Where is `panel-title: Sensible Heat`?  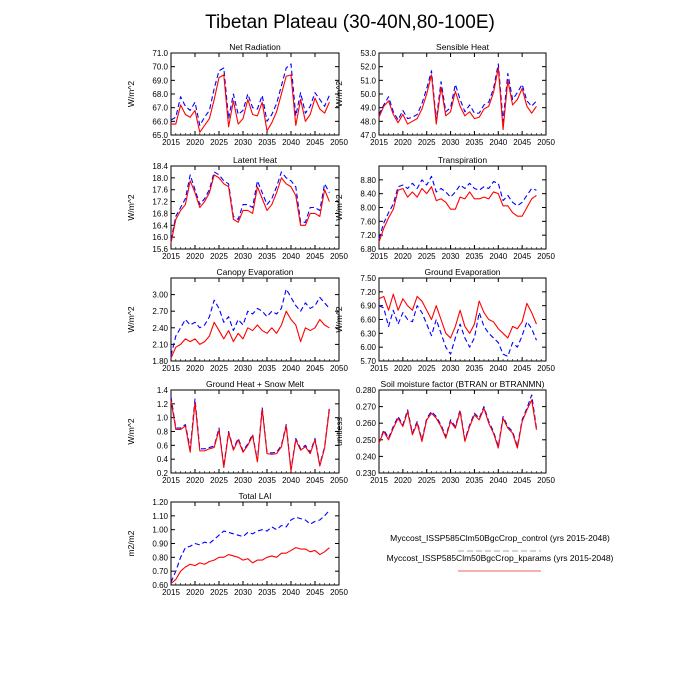 panel-title: Sensible Heat is located at coordinates (463, 47).